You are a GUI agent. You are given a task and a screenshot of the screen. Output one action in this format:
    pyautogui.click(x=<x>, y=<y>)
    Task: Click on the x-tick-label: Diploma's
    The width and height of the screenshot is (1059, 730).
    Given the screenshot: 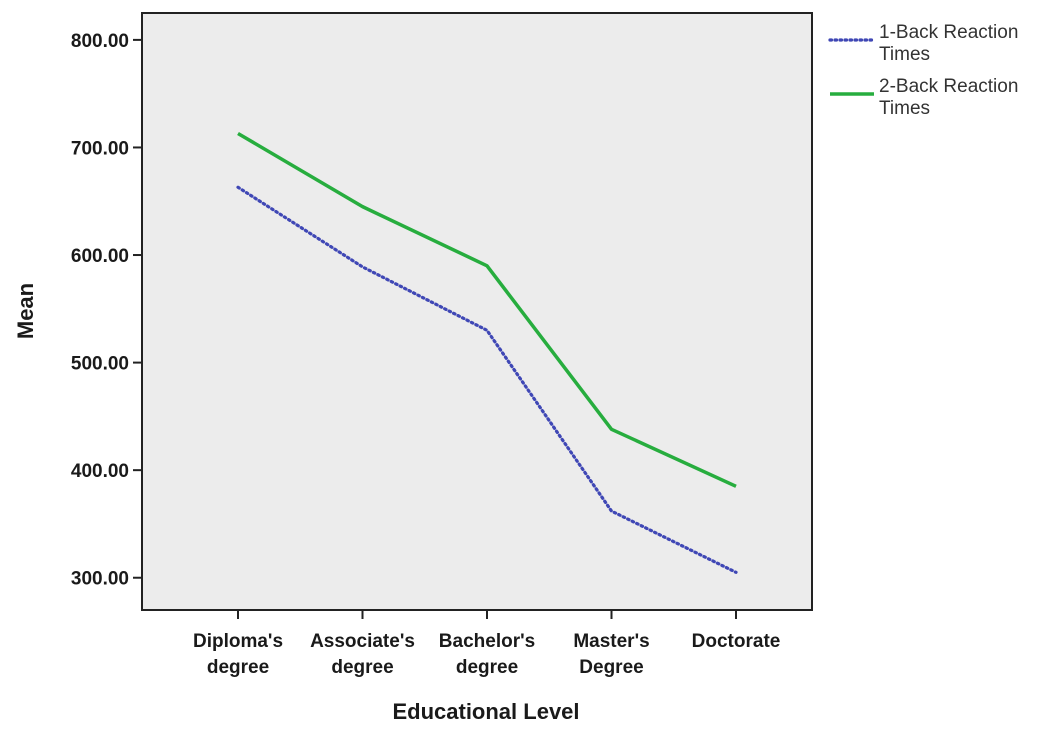 What is the action you would take?
    pyautogui.click(x=238, y=641)
    